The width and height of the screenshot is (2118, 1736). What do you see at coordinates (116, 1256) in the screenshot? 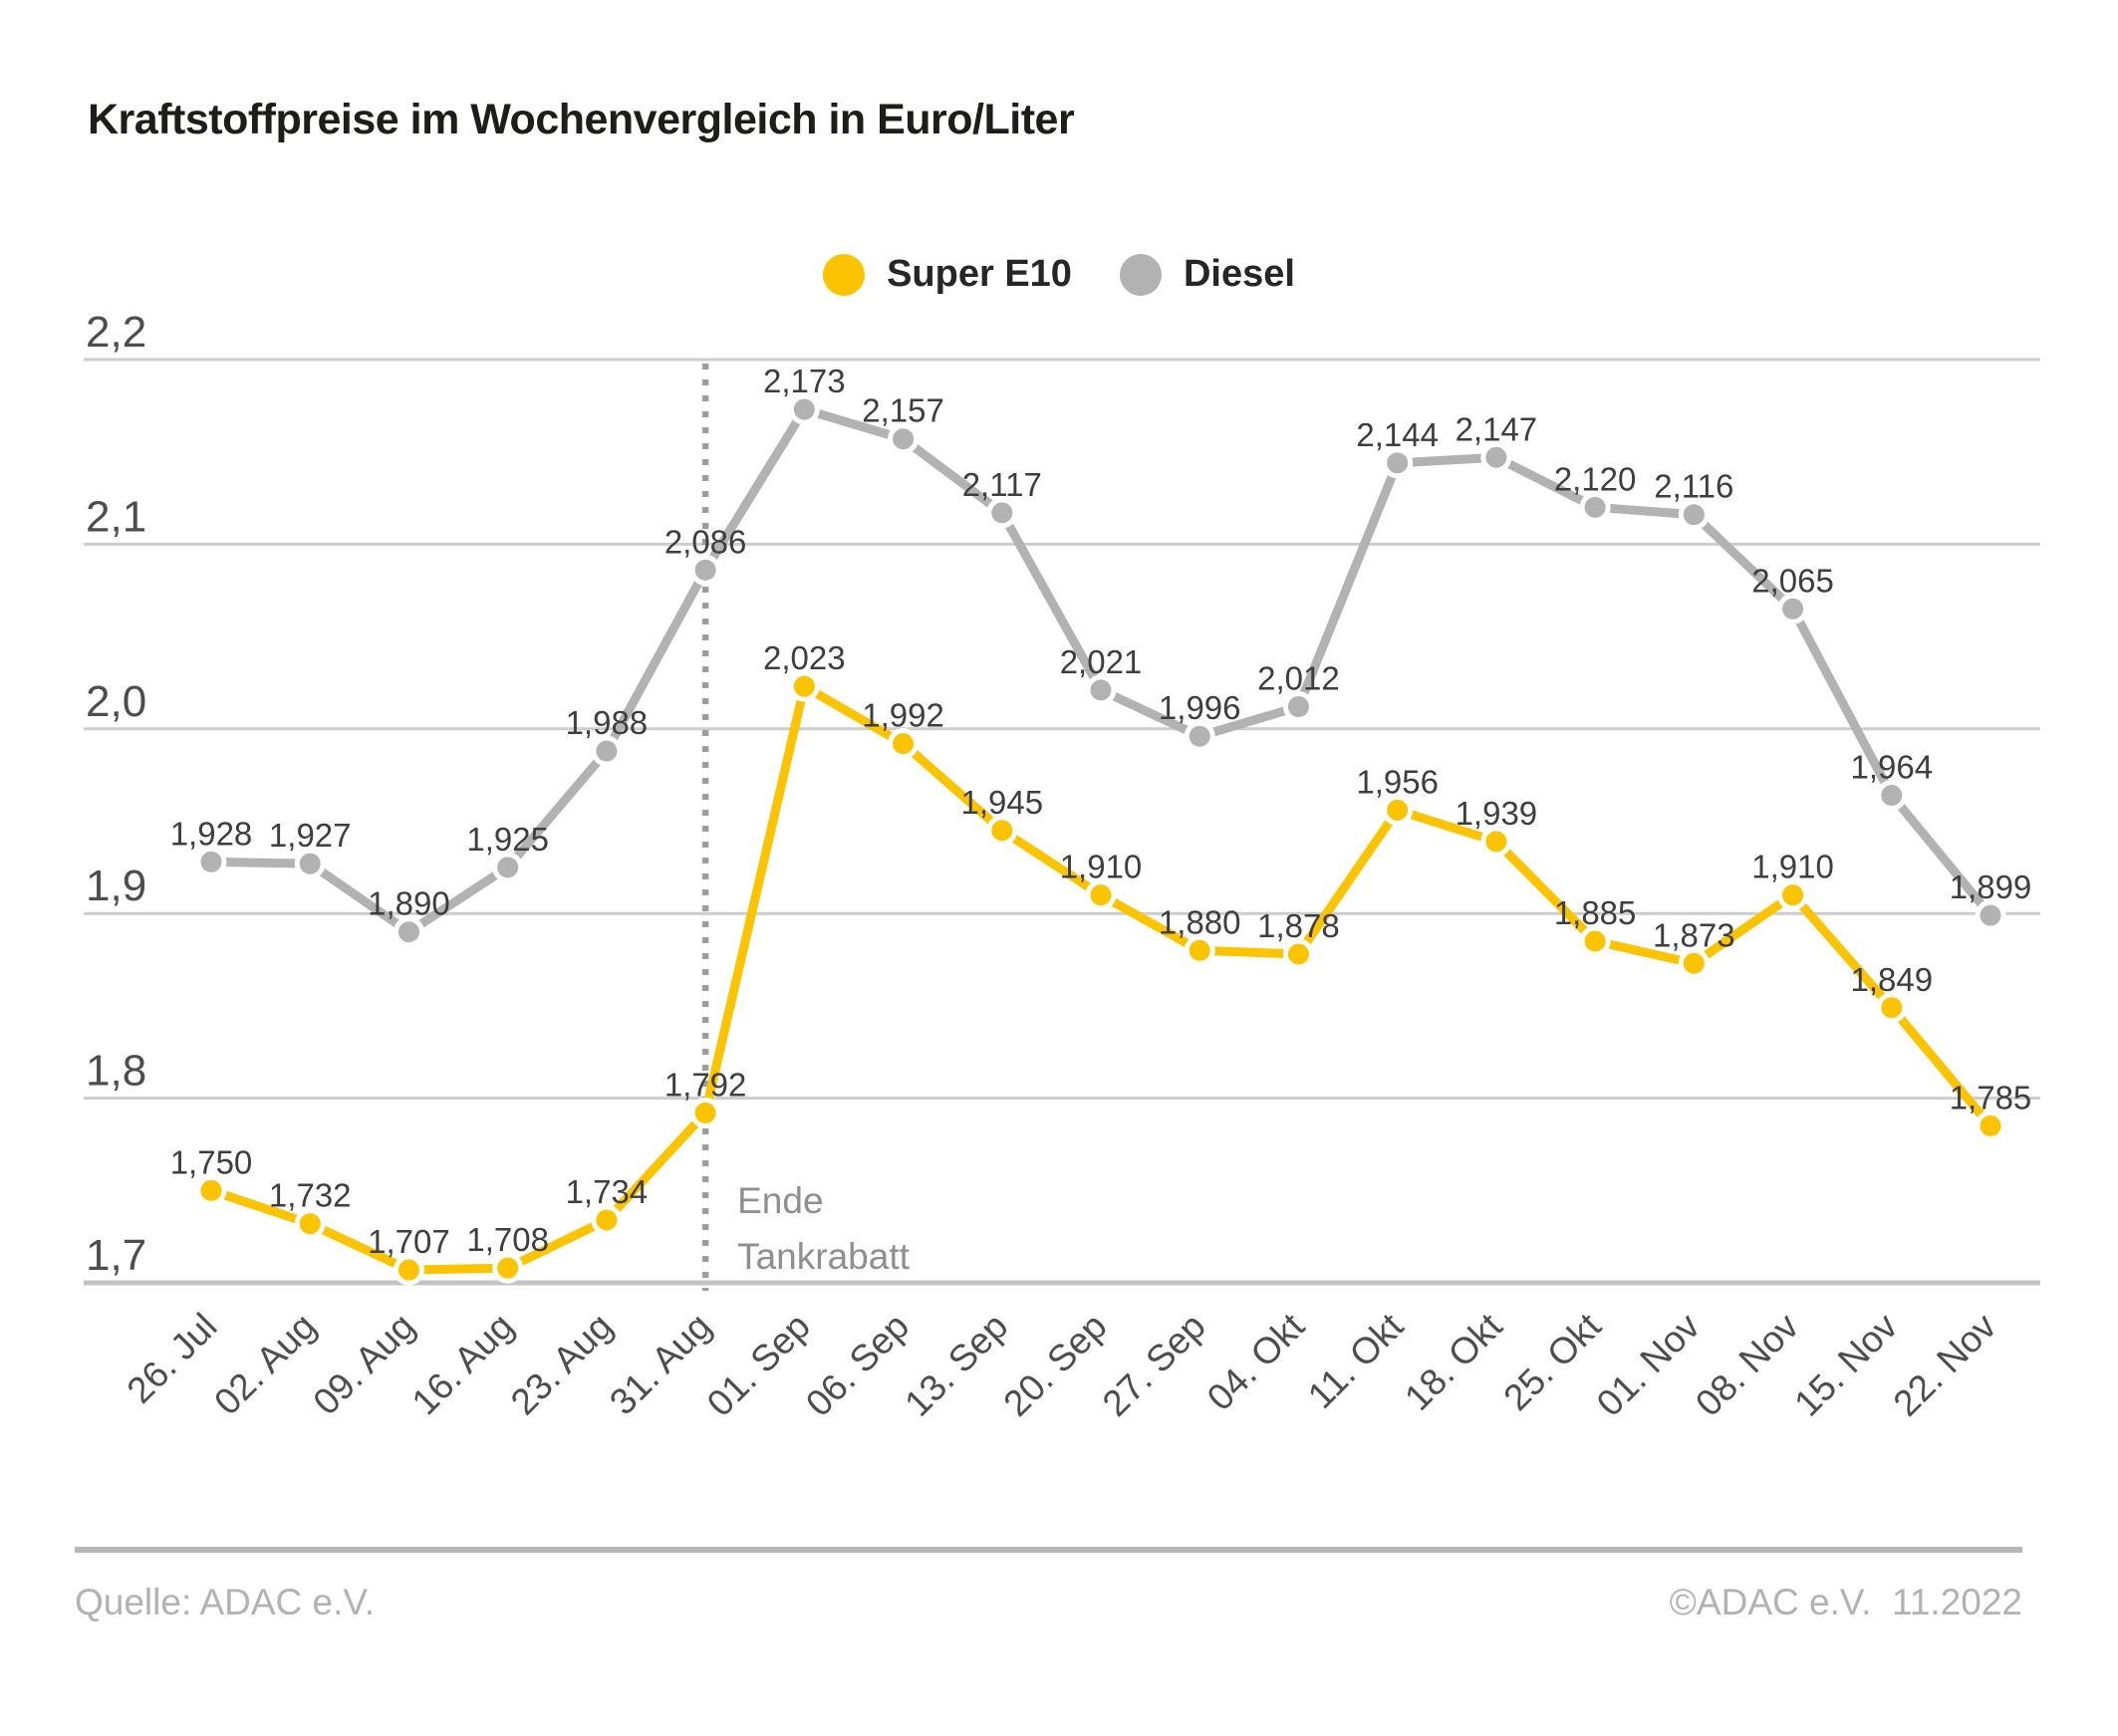
I see `y-axis-label: 1,7` at bounding box center [116, 1256].